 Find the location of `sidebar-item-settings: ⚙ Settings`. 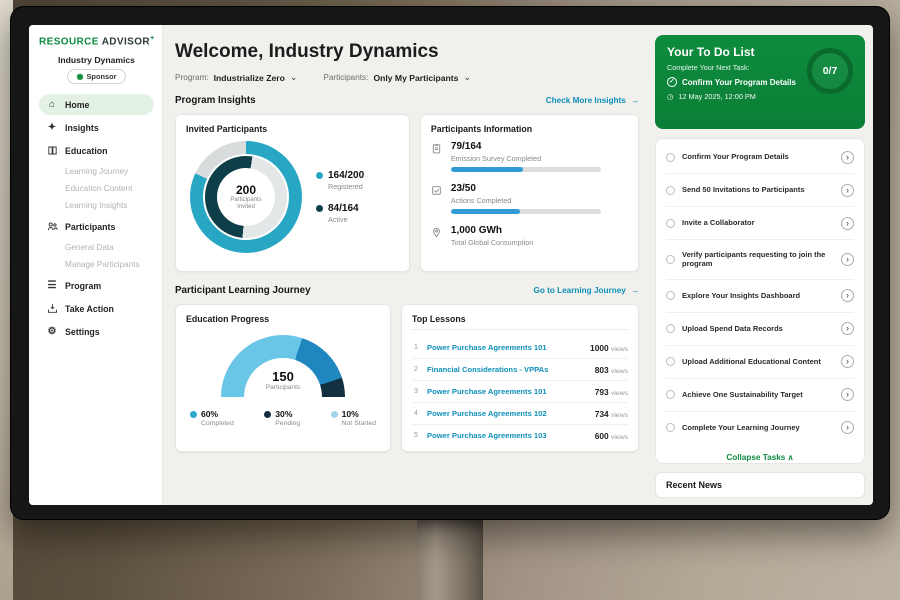

sidebar-item-settings: ⚙ Settings is located at coordinates (96, 331).